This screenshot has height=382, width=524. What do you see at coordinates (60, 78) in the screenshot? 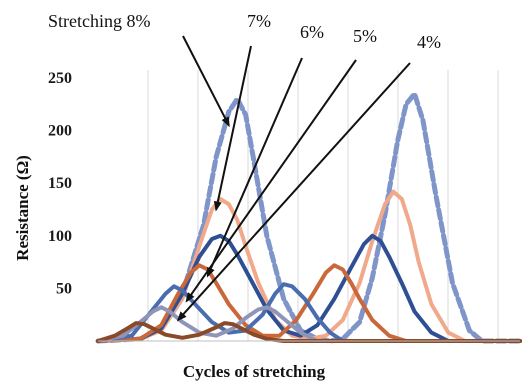
I see `y-tick-label: 250` at bounding box center [60, 78].